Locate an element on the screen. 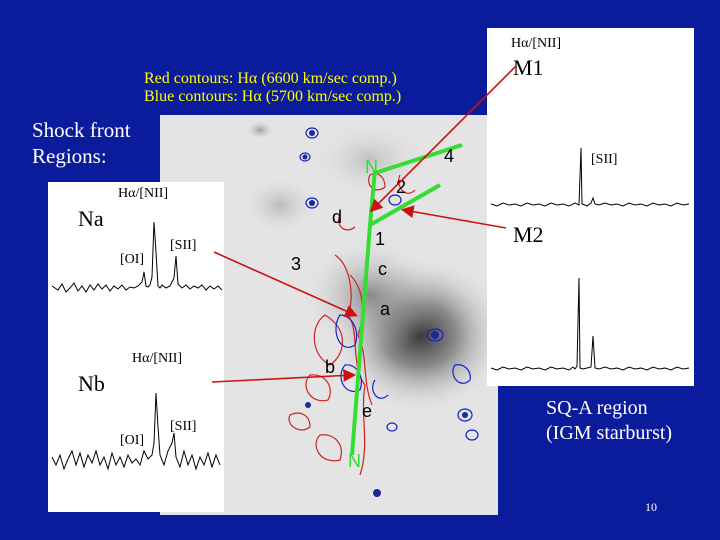 This screenshot has width=720, height=540. caption-red-contours: Red contours: Hα (6600 km/sec comp.) is located at coordinates (270, 78).